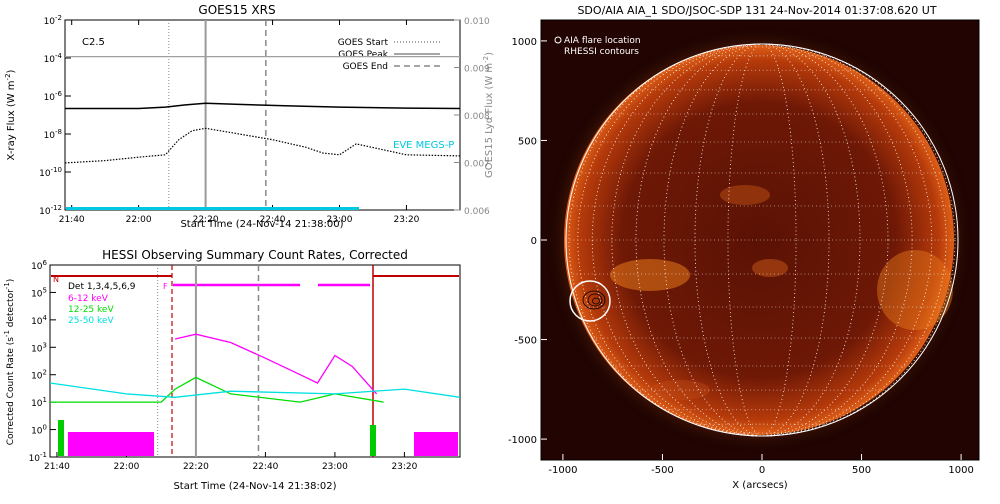 The image size is (1000, 504). What do you see at coordinates (50, 210) in the screenshot?
I see `goes-y-tick-label: 10⁻¹²` at bounding box center [50, 210].